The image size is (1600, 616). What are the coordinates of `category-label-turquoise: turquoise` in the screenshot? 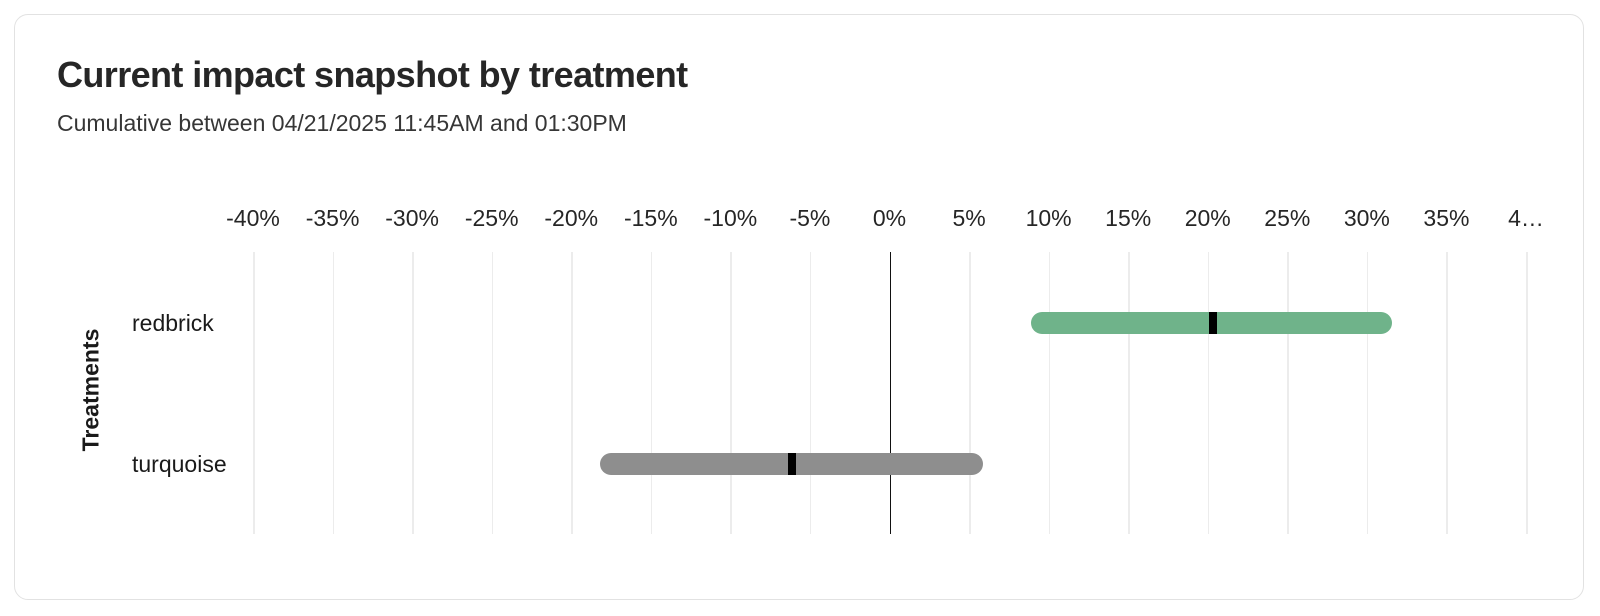 It's located at (179, 463).